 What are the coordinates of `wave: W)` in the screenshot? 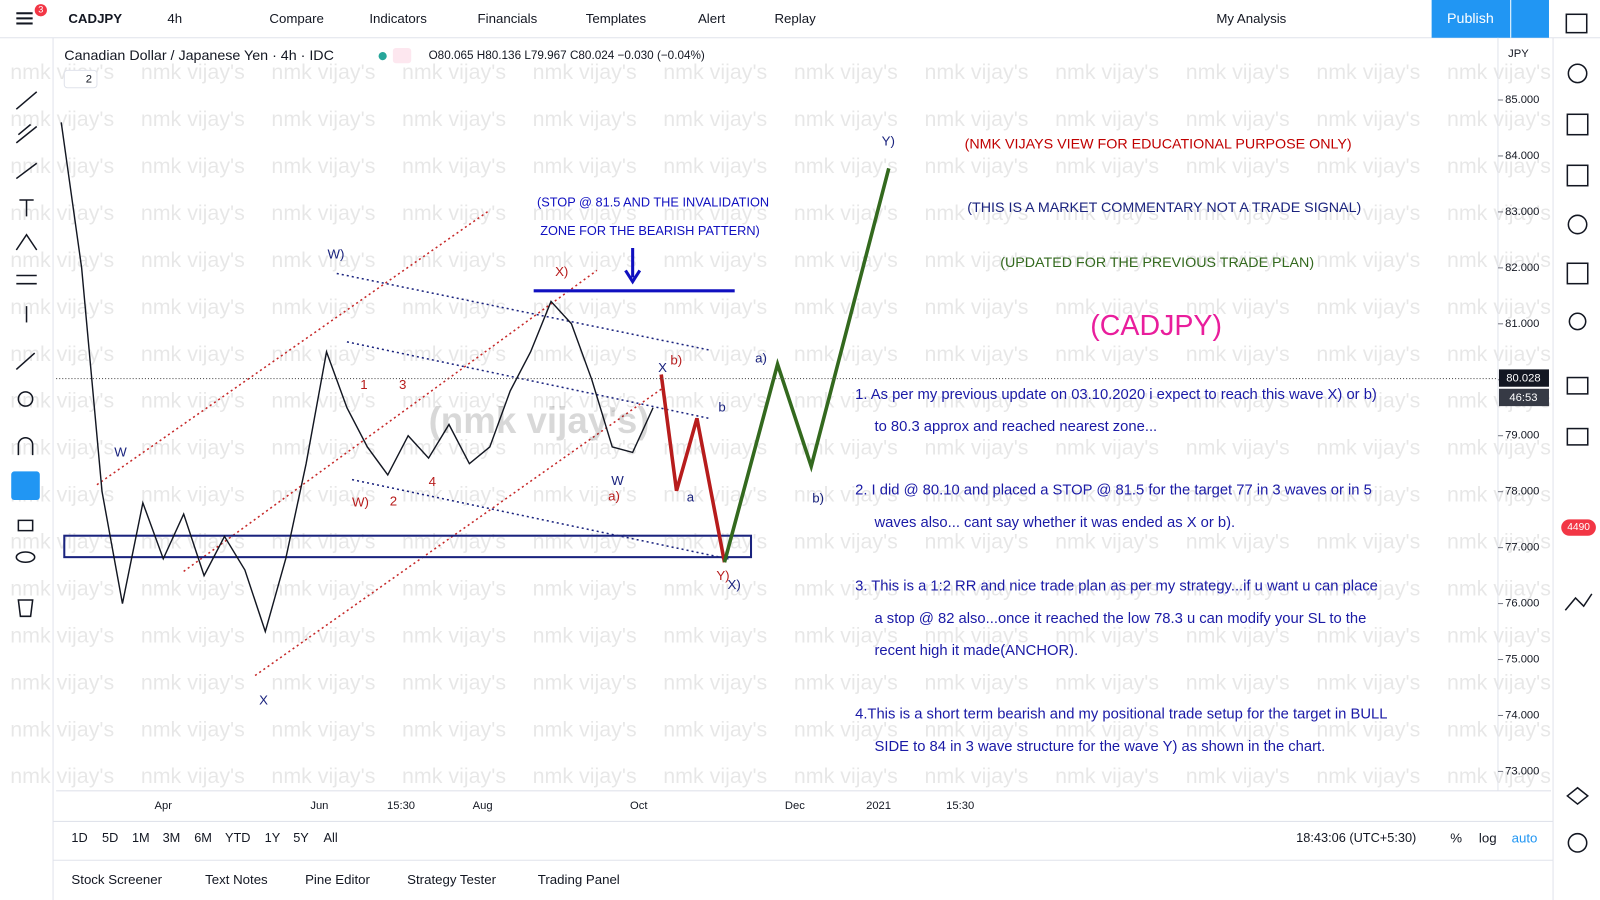 It's located at (360, 502).